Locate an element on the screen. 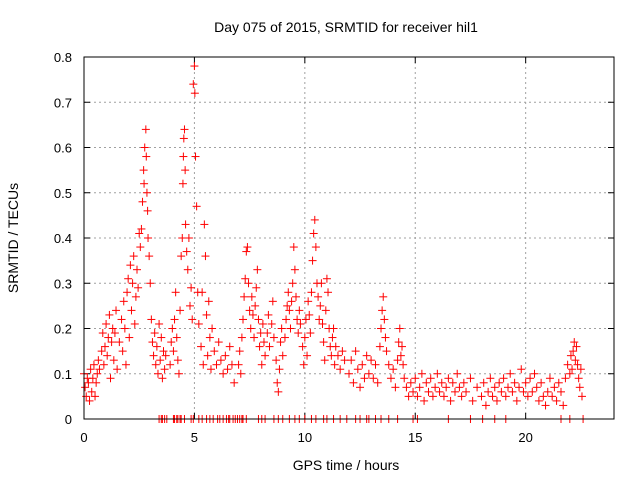 This screenshot has width=640, height=480. x-axis-label: GPS time / hours is located at coordinates (346, 465).